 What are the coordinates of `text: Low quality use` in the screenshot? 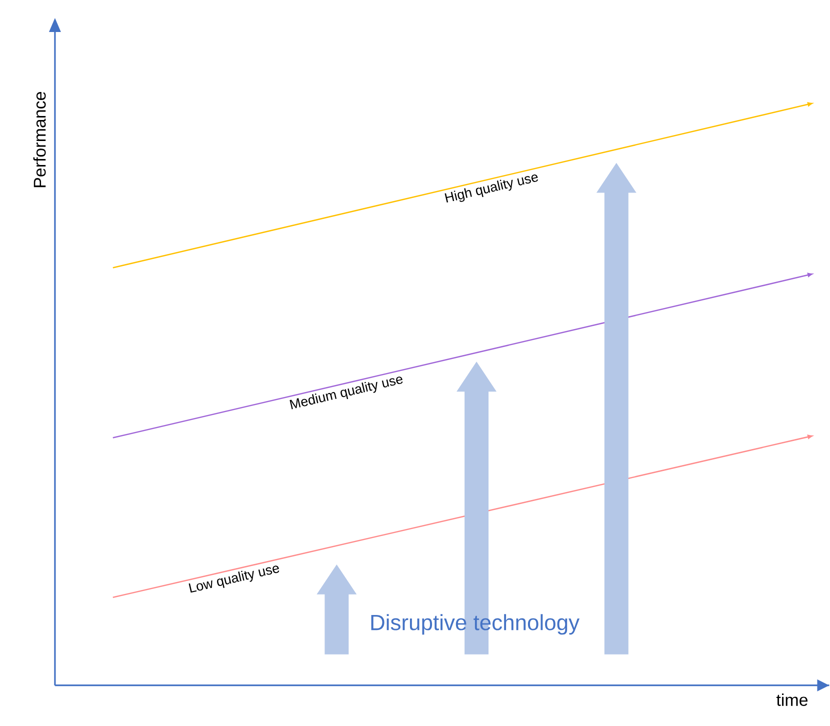 It's located at (234, 579).